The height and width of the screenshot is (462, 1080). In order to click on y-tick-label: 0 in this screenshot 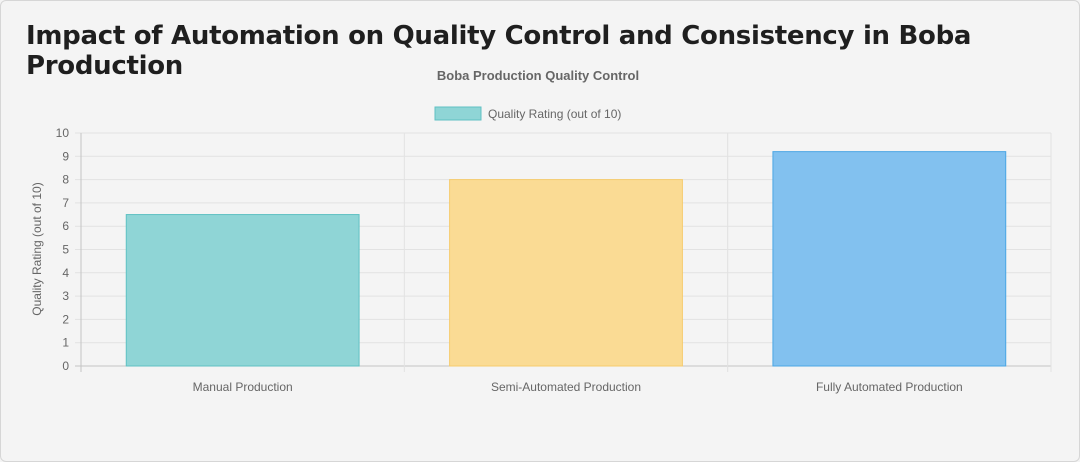, I will do `click(65, 366)`.